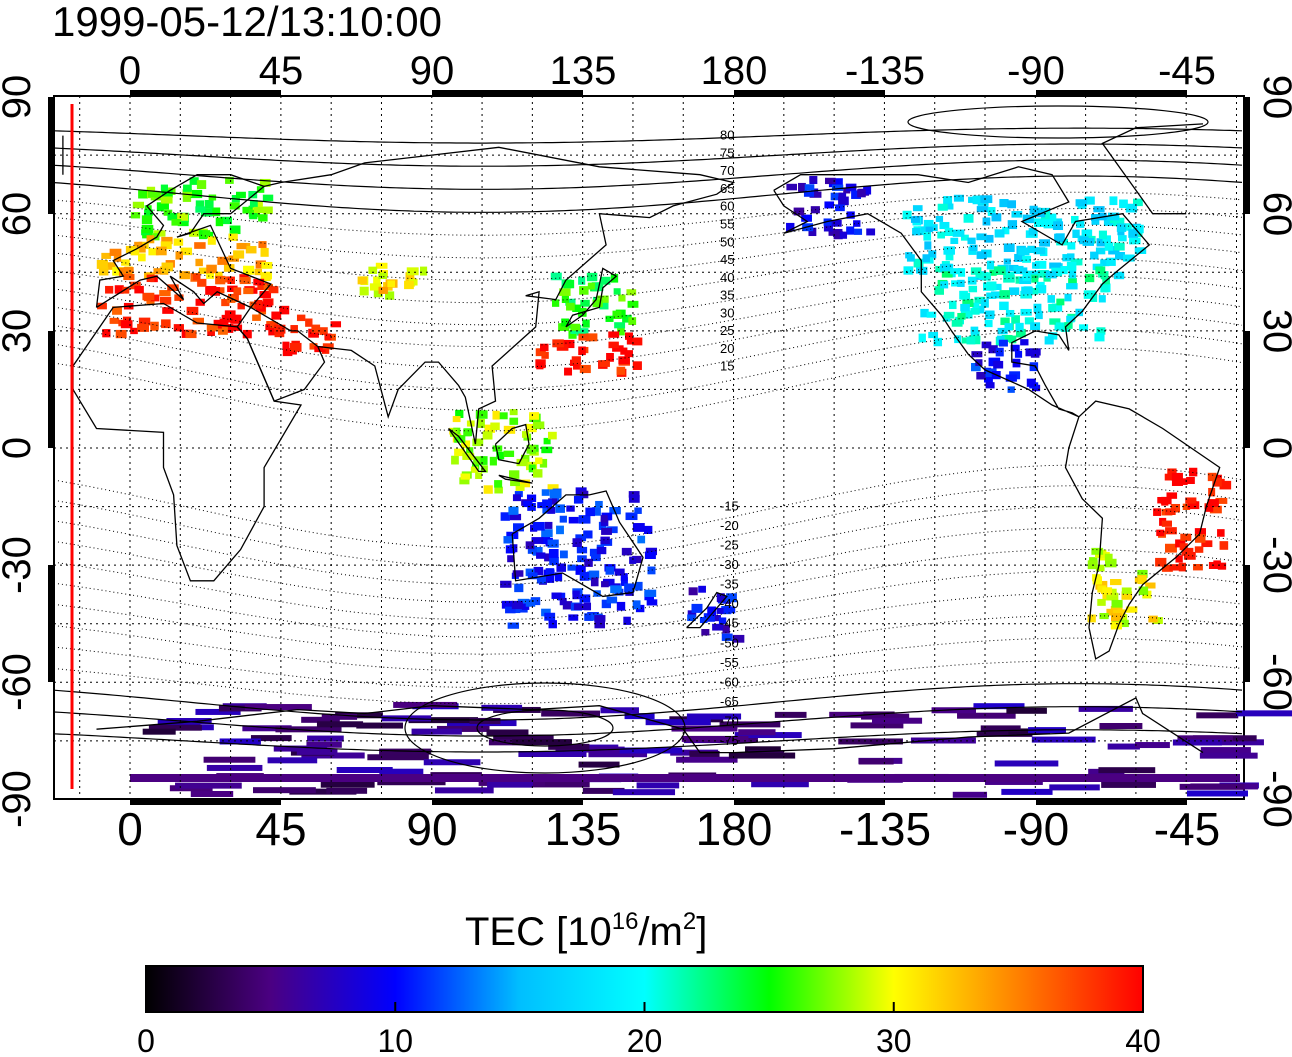 This screenshot has height=1057, width=1292. I want to click on frame-bar-left, so click(51, 623).